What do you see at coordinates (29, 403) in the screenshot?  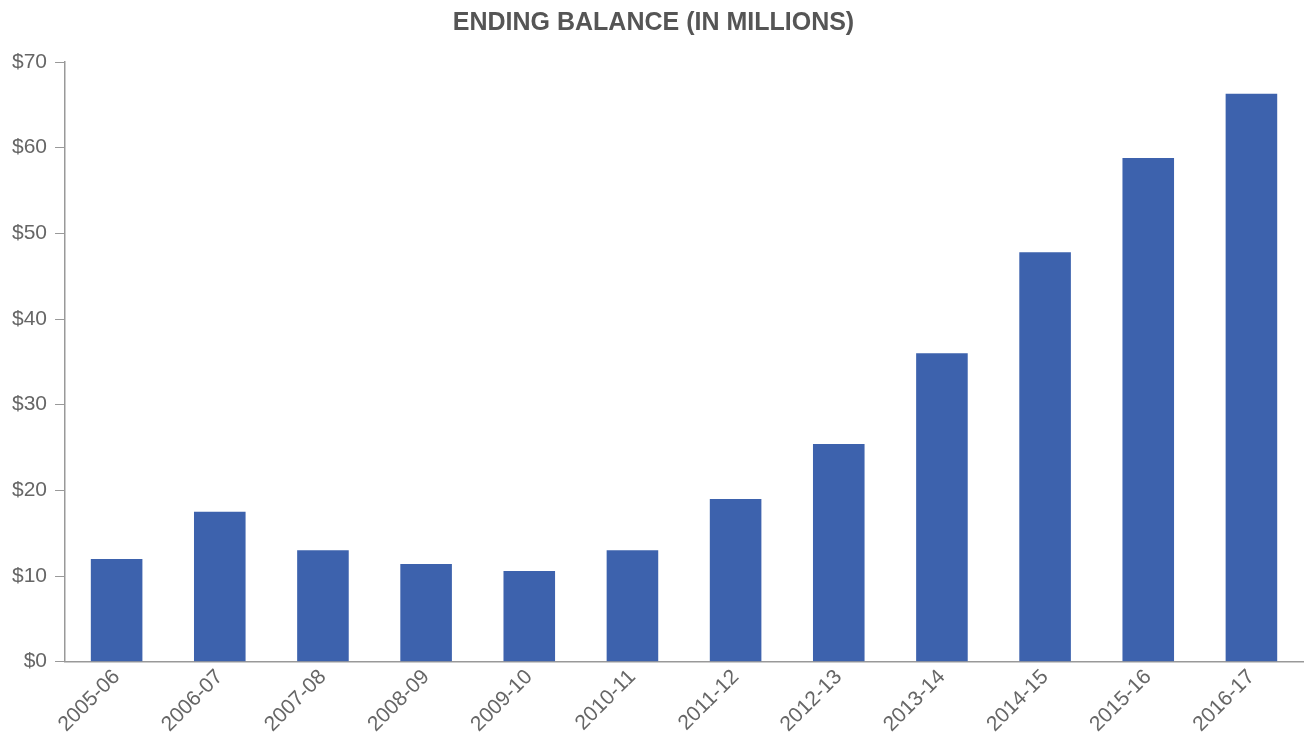 I see `y-tick-label: $30` at bounding box center [29, 403].